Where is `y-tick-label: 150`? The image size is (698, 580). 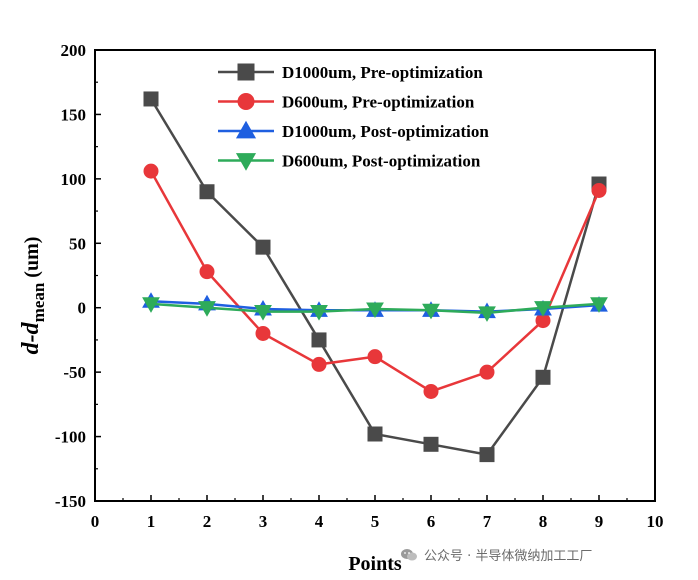 y-tick-label: 150 is located at coordinates (74, 114).